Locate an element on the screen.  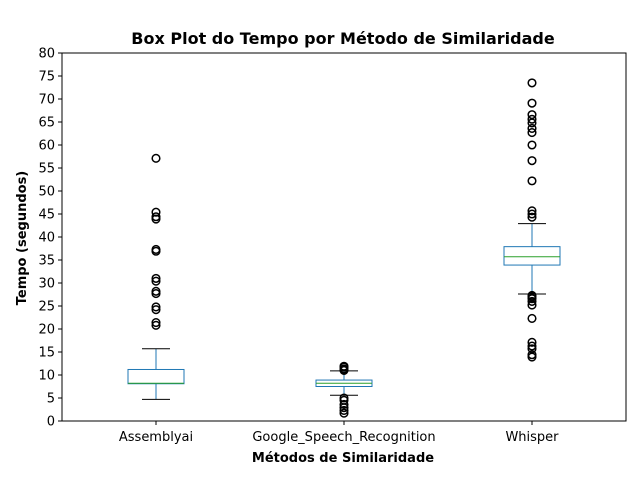
y-tick-label: 65 is located at coordinates (46, 123).